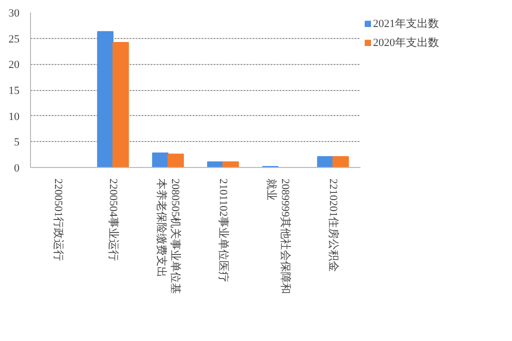 The height and width of the screenshot is (341, 512). Describe the element at coordinates (17, 142) in the screenshot. I see `y-tick-label: 5` at that location.